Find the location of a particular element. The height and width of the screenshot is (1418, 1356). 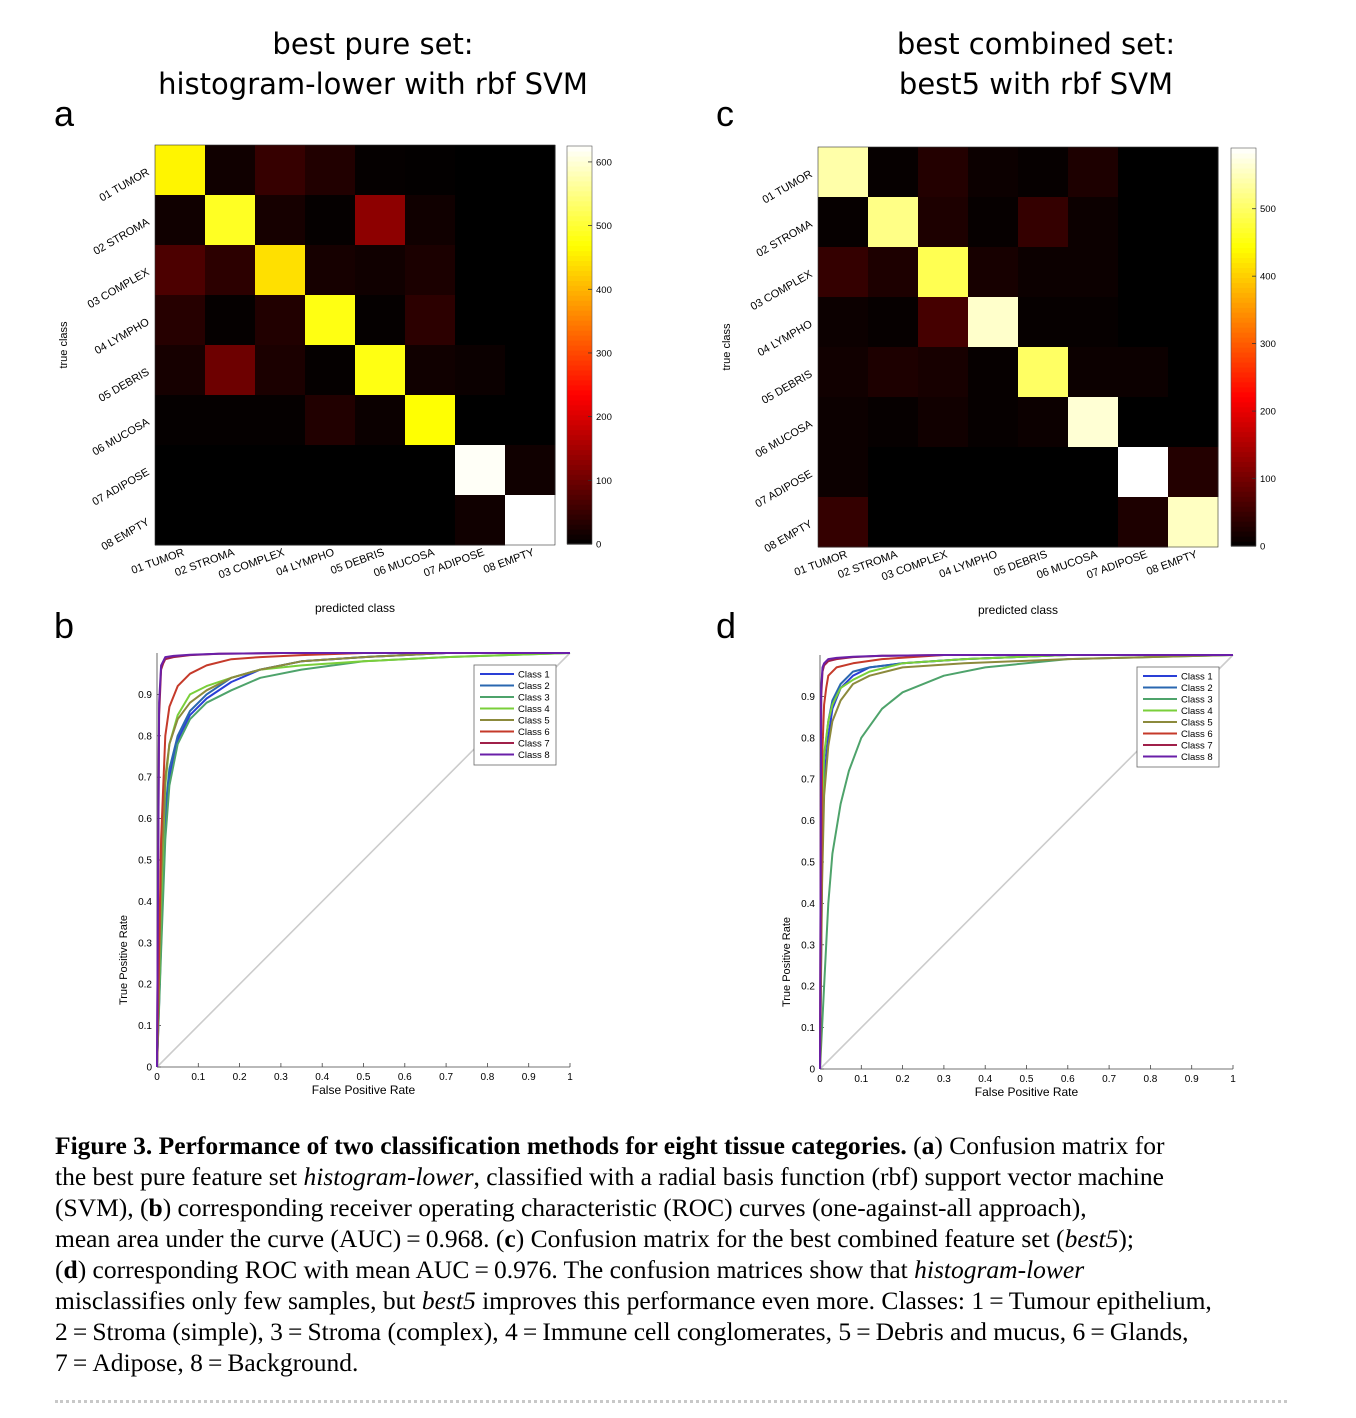

y-tick-label: 02 STROMA is located at coordinates (784, 239).